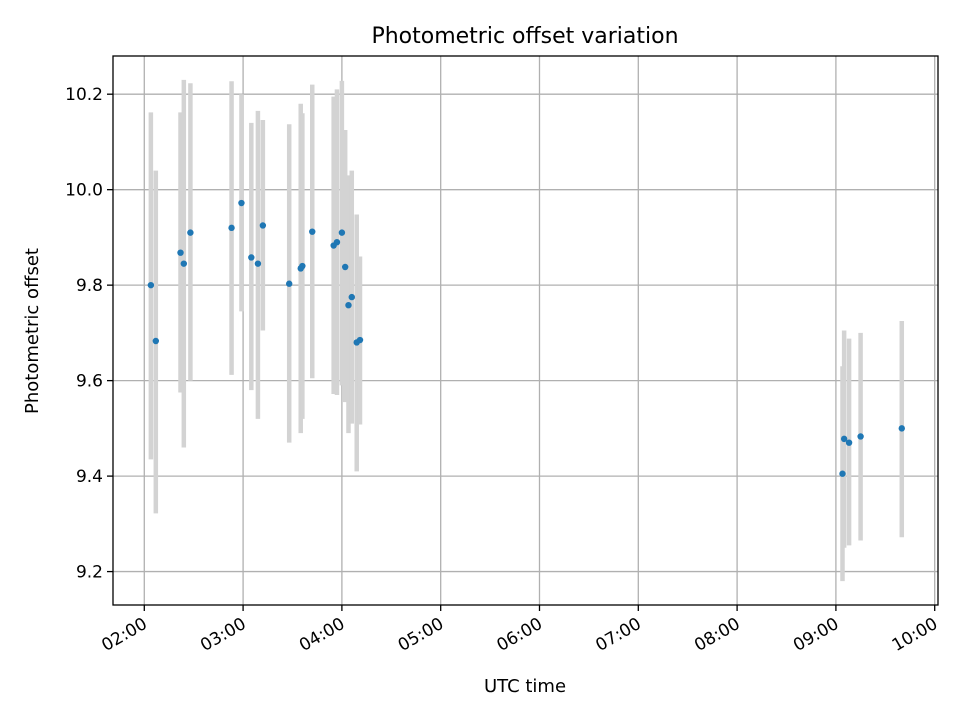 The image size is (960, 720). I want to click on x-tick-label: 02:00, so click(124, 635).